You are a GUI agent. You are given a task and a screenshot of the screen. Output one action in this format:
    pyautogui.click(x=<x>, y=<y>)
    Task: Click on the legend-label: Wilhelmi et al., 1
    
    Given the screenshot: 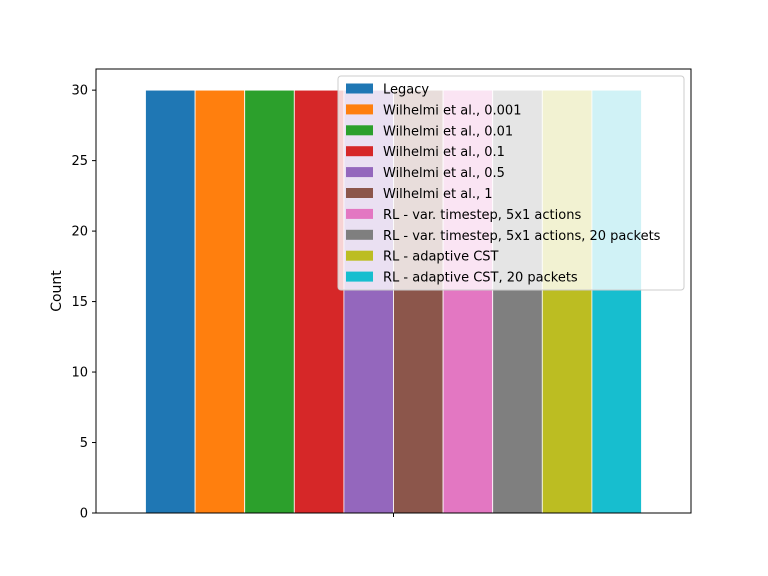 What is the action you would take?
    pyautogui.click(x=438, y=194)
    